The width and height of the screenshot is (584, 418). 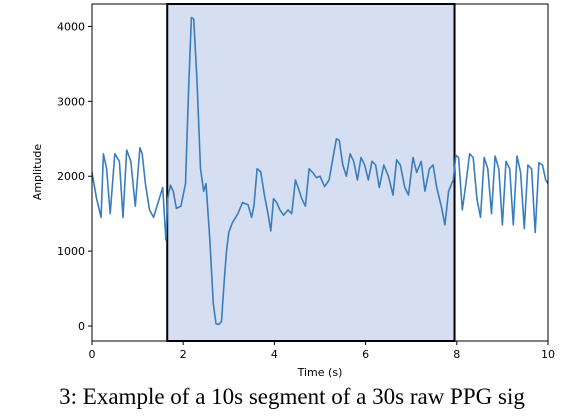 What do you see at coordinates (548, 354) in the screenshot?
I see `x-tick-label: 10` at bounding box center [548, 354].